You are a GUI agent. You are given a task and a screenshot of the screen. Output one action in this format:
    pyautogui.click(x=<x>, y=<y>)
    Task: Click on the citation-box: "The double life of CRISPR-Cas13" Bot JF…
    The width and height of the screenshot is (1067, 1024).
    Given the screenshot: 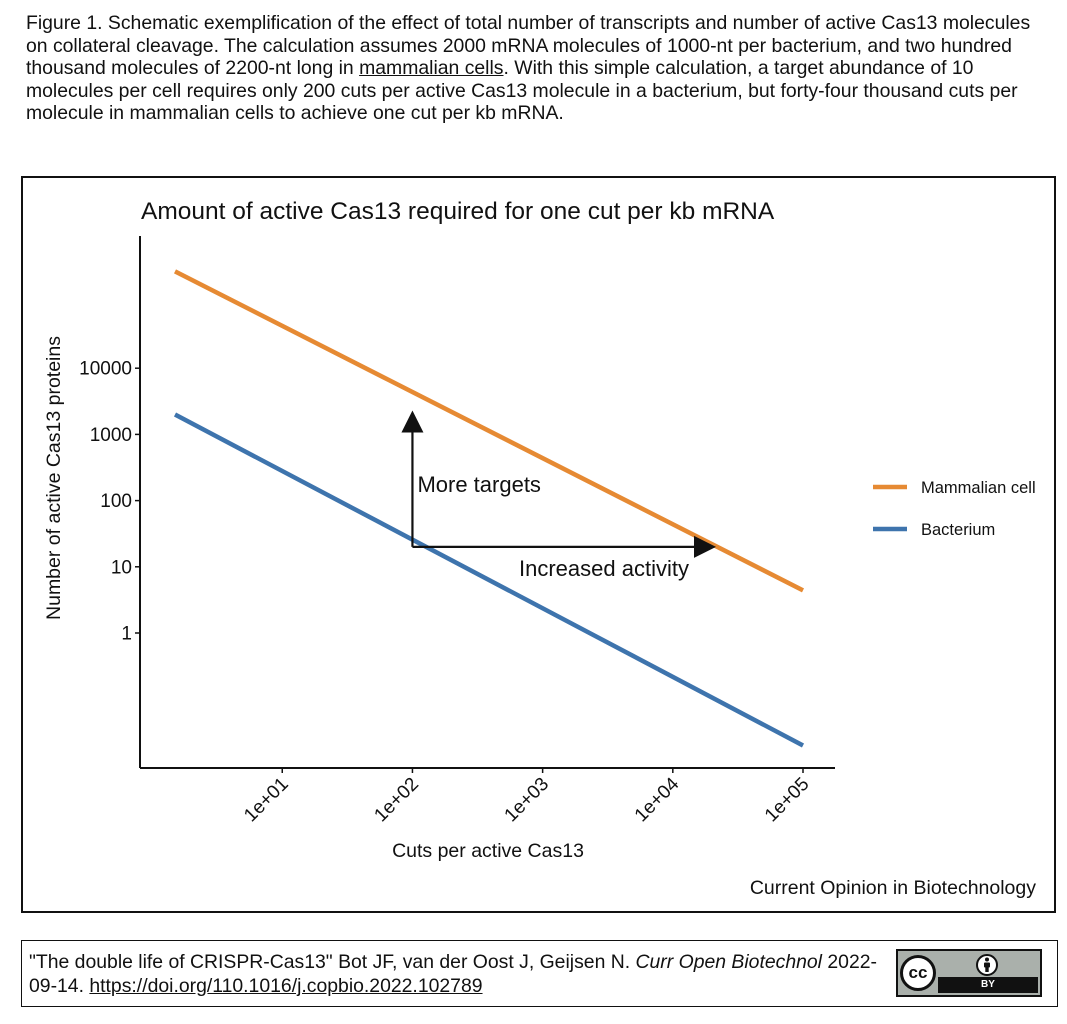 What is the action you would take?
    pyautogui.click(x=539, y=973)
    